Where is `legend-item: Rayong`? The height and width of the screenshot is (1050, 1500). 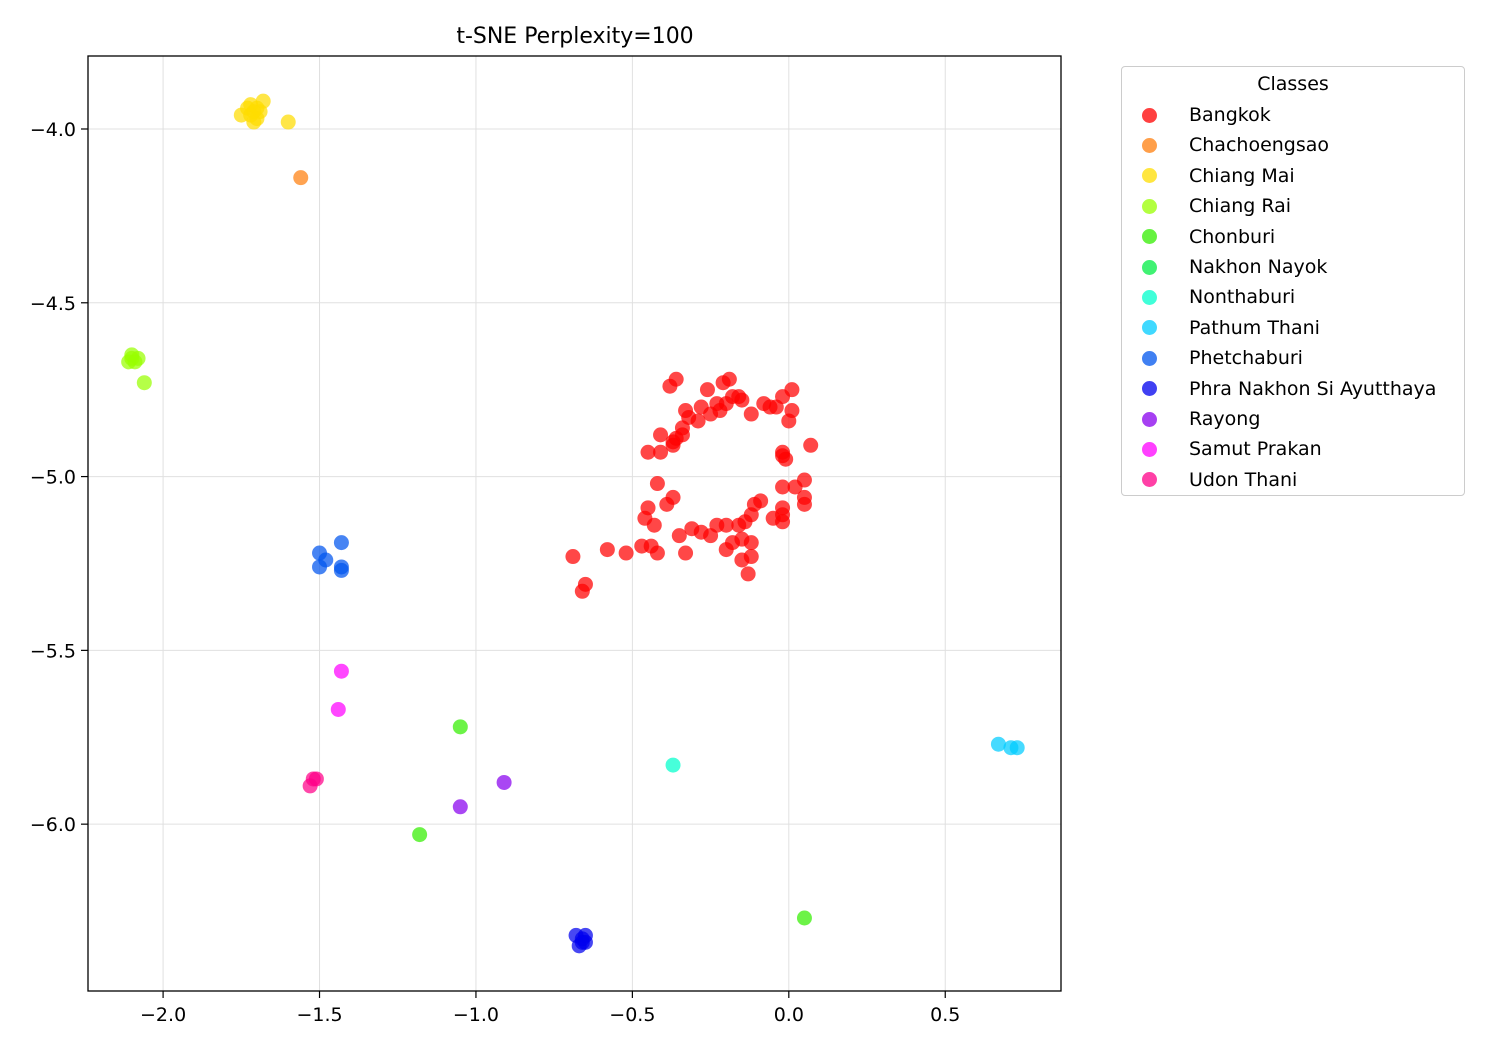 legend-item: Rayong is located at coordinates (1201, 419).